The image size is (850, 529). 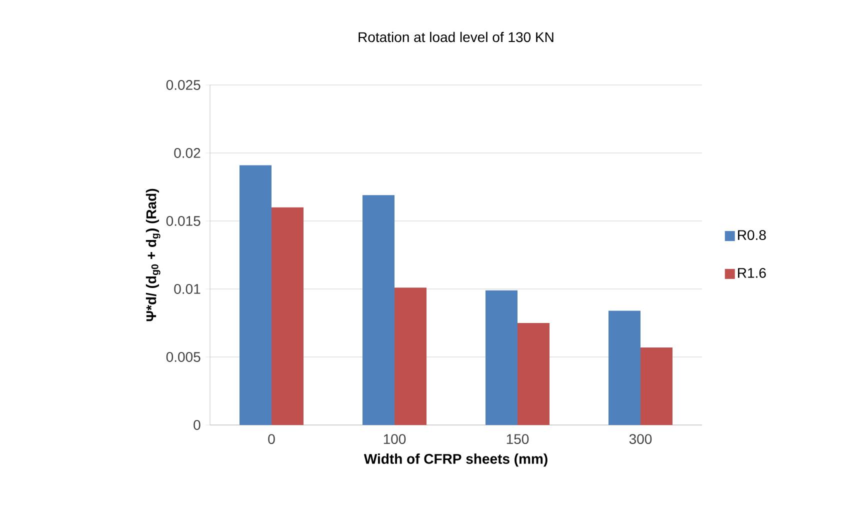 What do you see at coordinates (187, 289) in the screenshot?
I see `y-tick-label: 0.01` at bounding box center [187, 289].